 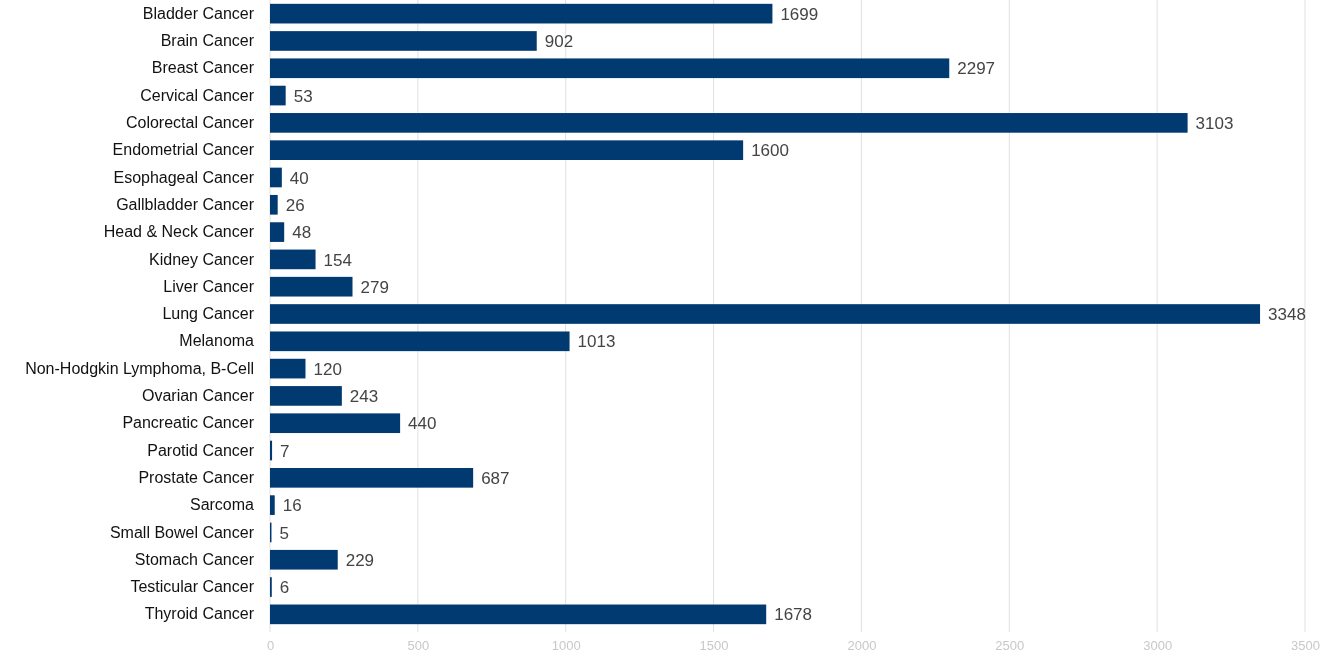 What do you see at coordinates (222, 505) in the screenshot?
I see `y-tick-label: Sarcoma` at bounding box center [222, 505].